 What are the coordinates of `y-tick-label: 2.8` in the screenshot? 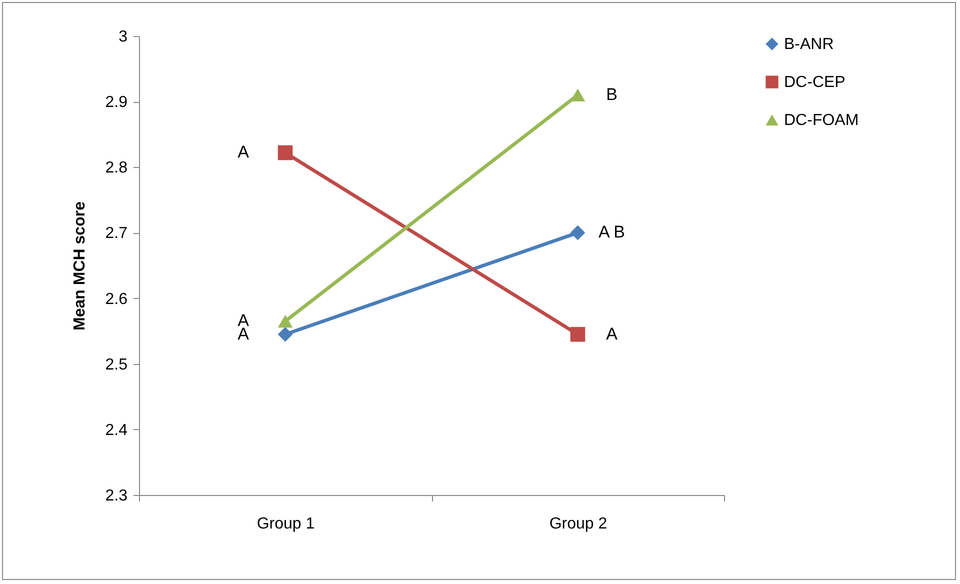 It's located at (116, 168).